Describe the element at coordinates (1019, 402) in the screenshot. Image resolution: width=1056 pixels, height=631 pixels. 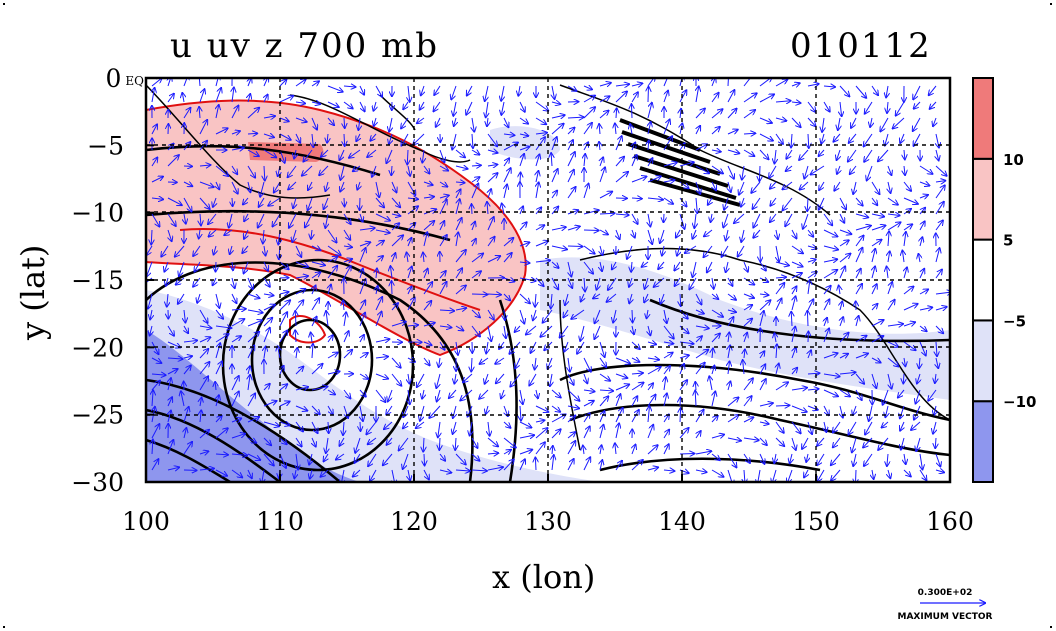
I see `colorbar-tick-label: −10` at that location.